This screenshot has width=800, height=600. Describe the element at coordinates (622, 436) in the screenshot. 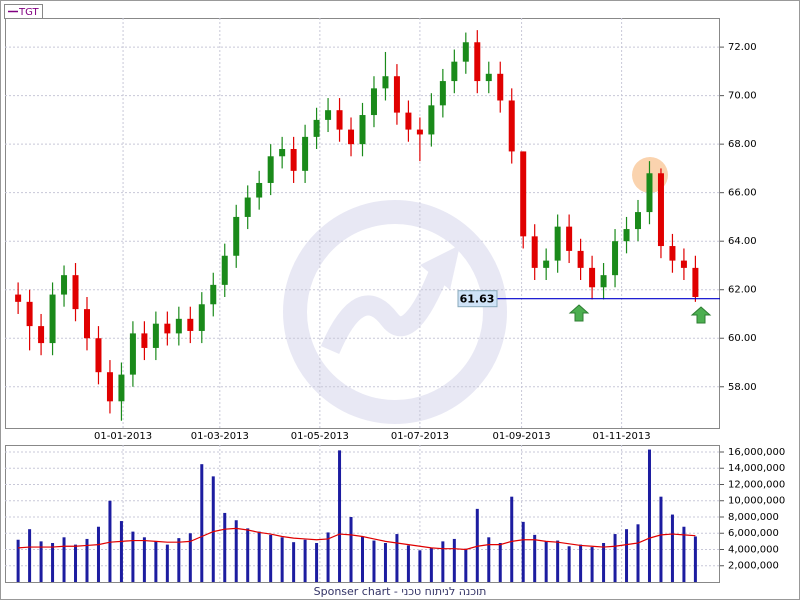

I see `x-tick-label: 01-11-2013` at that location.